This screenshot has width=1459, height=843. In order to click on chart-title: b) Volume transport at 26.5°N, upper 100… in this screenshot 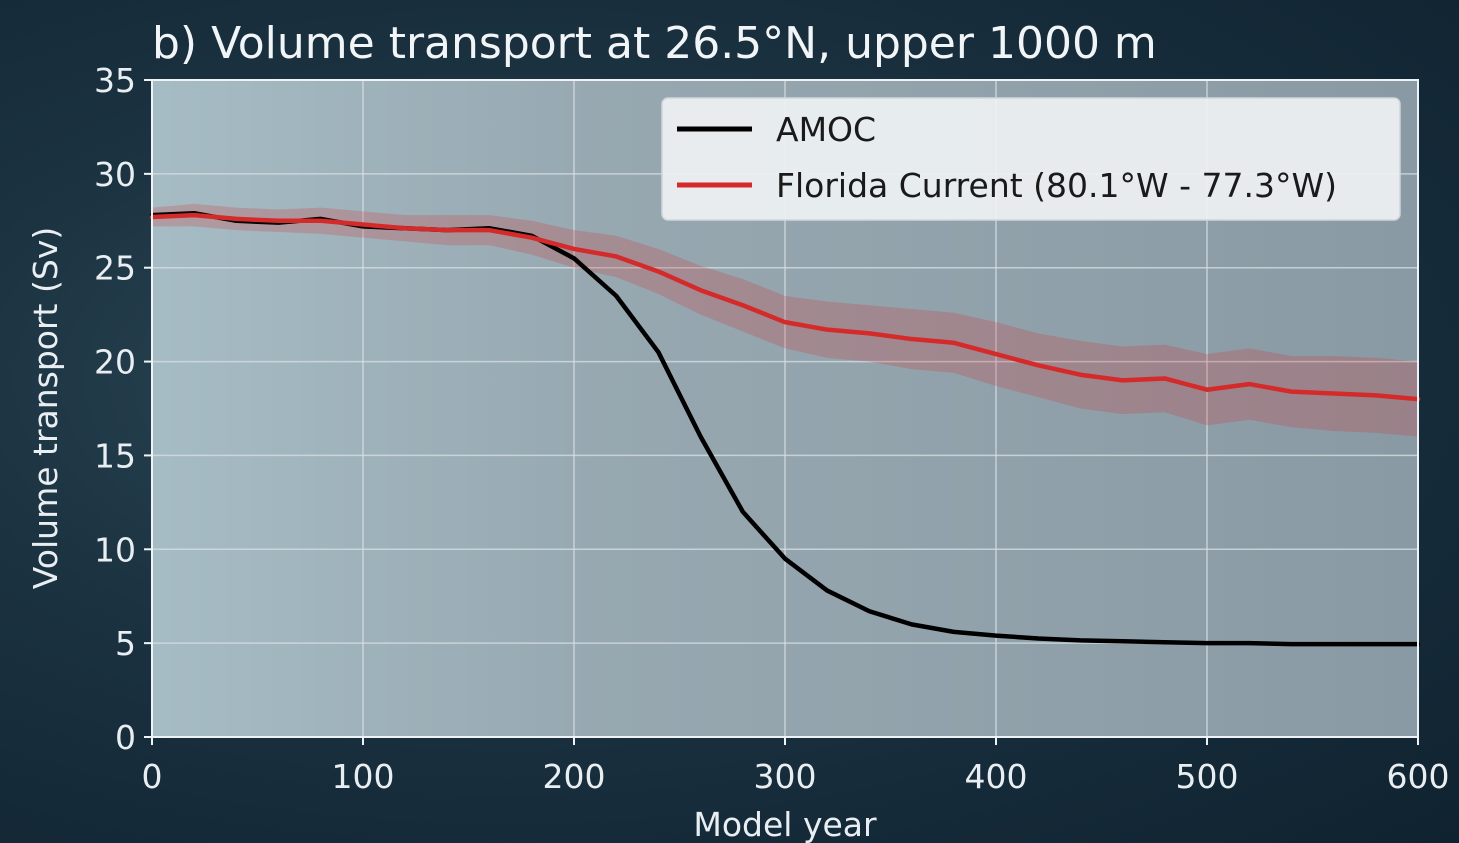, I will do `click(654, 43)`.